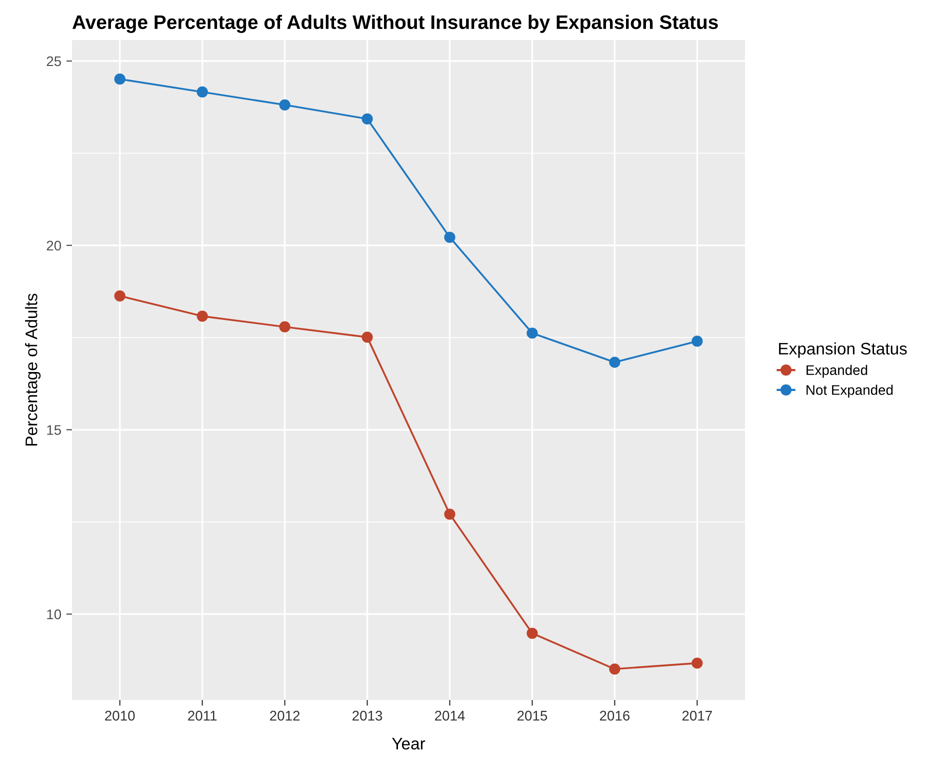  I want to click on x-tick-label: 2011, so click(202, 715).